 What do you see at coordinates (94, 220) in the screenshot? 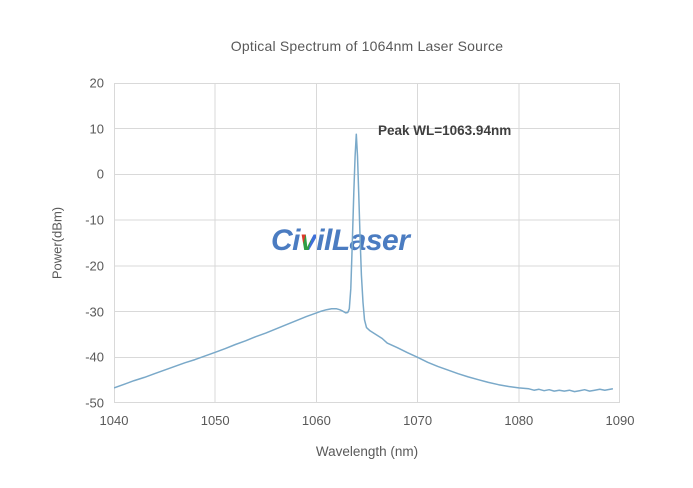
I see `y-tick-label: -10` at bounding box center [94, 220].